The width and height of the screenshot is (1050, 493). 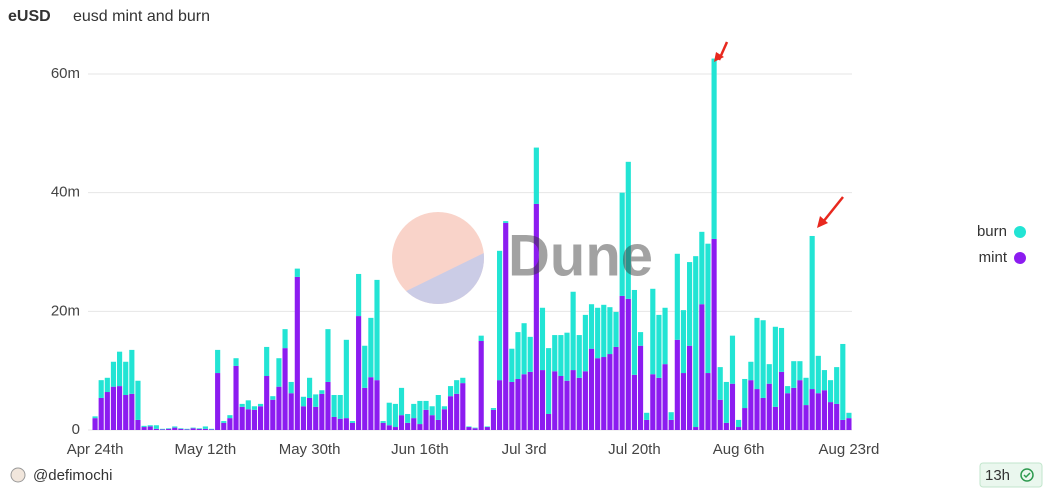 I want to click on x-tick-label: Aug 23rd, so click(x=848, y=449).